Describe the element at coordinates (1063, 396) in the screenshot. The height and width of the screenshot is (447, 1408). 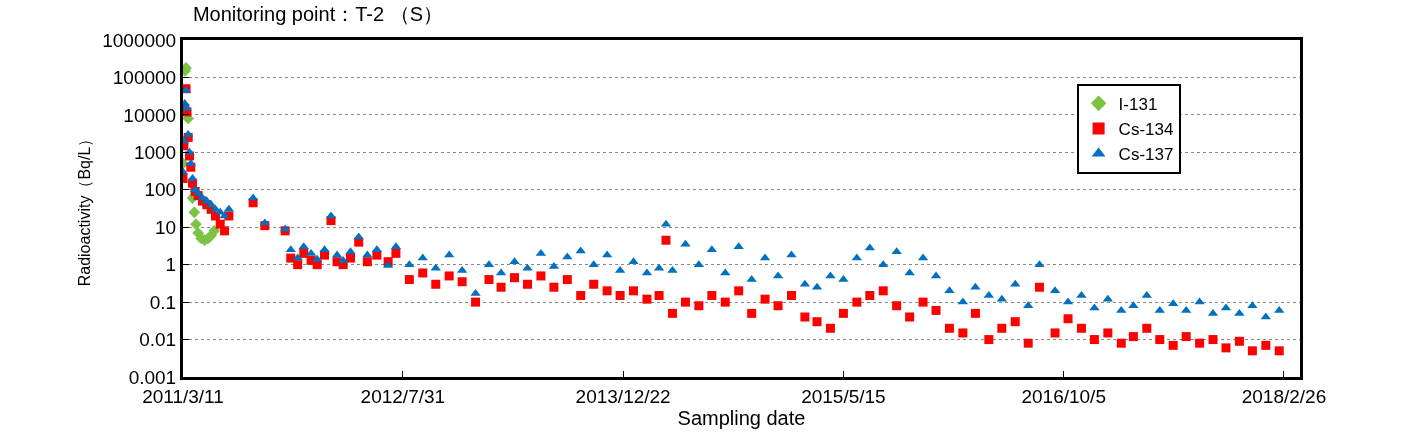
I see `x-tick-label: 2016/10/5` at that location.